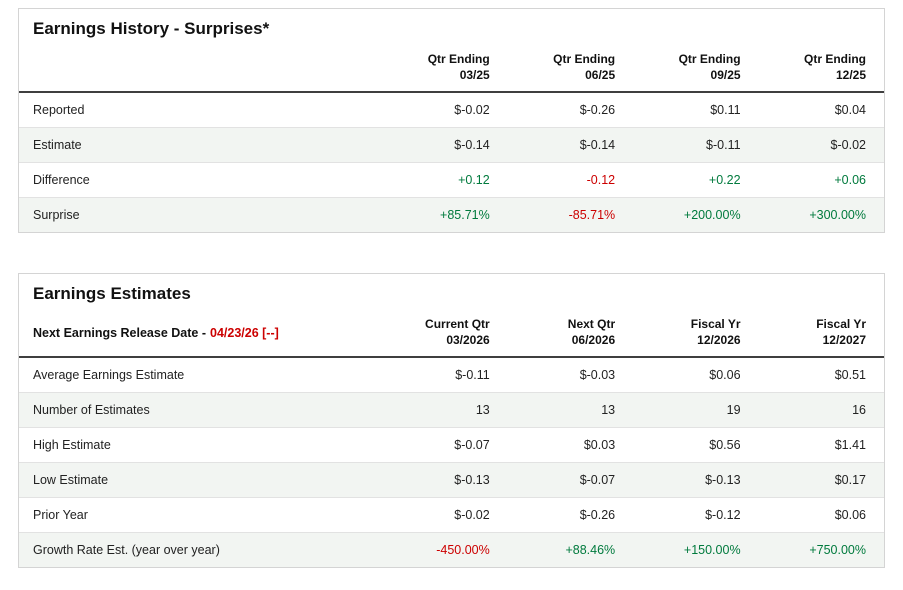 The height and width of the screenshot is (590, 903). What do you see at coordinates (201, 410) in the screenshot?
I see `row-label: Number of Estimates` at bounding box center [201, 410].